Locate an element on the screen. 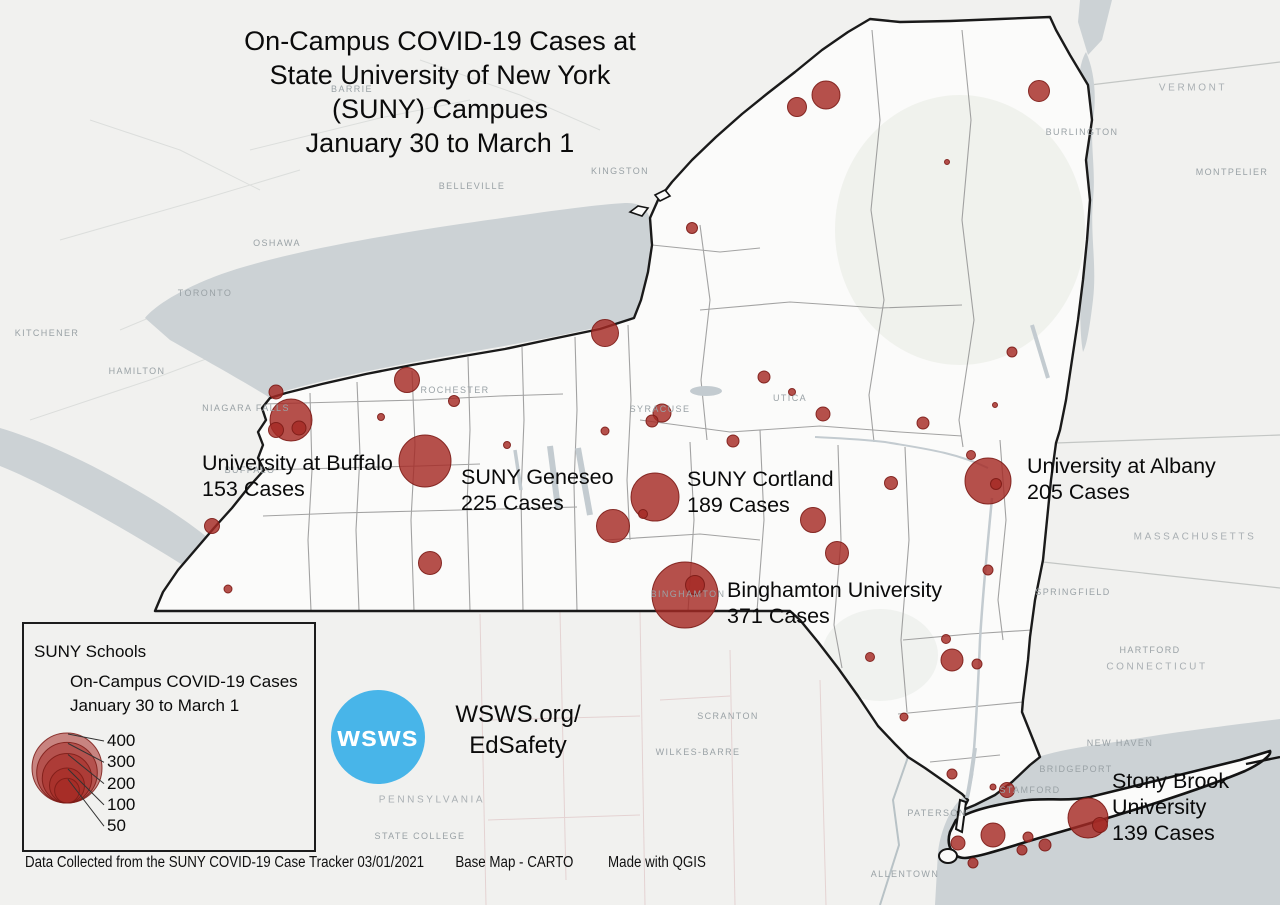 The height and width of the screenshot is (905, 1280). map-title-line2: State University of New York is located at coordinates (440, 75).